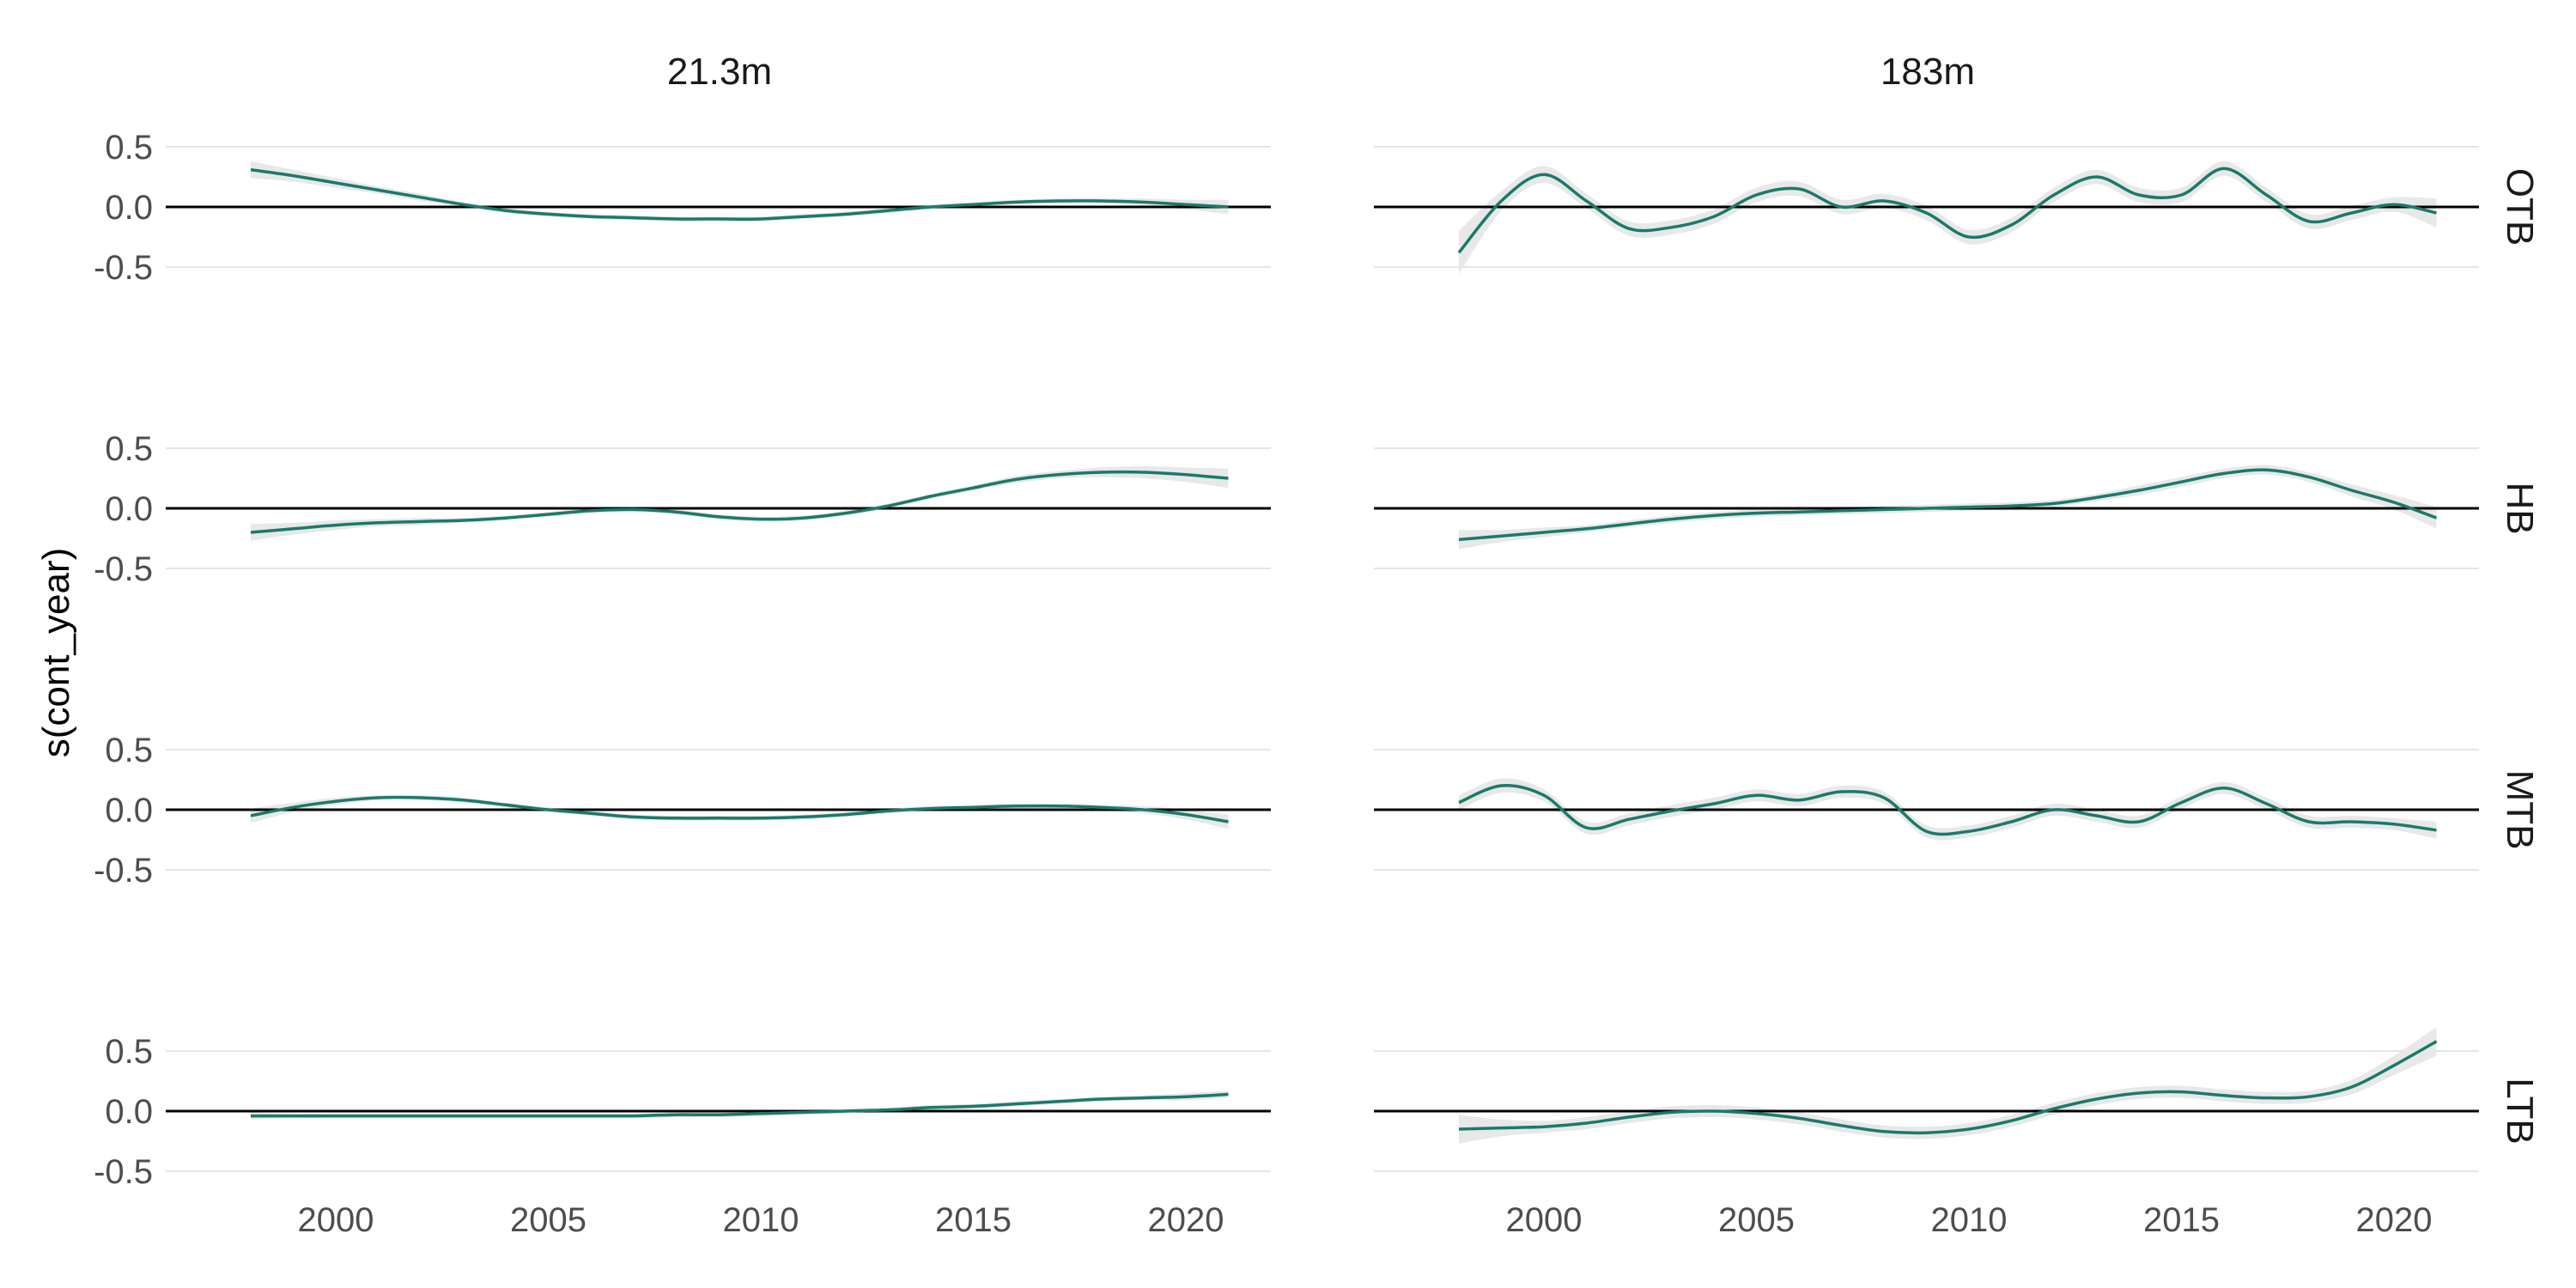 This screenshot has width=2576, height=1288. I want to click on confidence-ribbon-ltb-183m, so click(1948, 1085).